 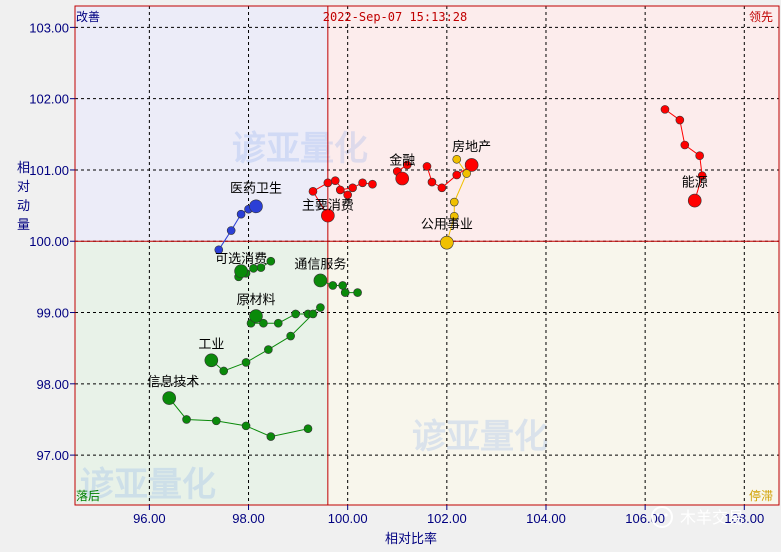 I want to click on quadrant-improving-bg, so click(x=201, y=124).